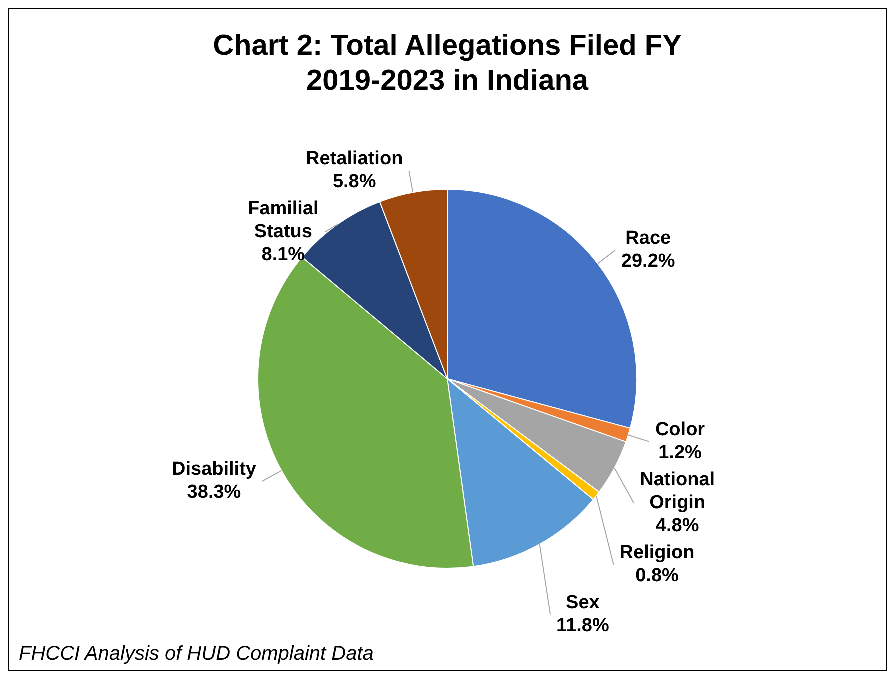  What do you see at coordinates (214, 493) in the screenshot?
I see `data-label: 38.3%` at bounding box center [214, 493].